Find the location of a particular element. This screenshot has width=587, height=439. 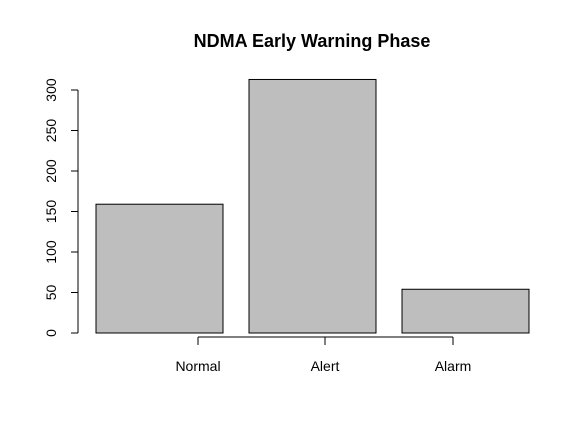

bar-normal is located at coordinates (159, 268).